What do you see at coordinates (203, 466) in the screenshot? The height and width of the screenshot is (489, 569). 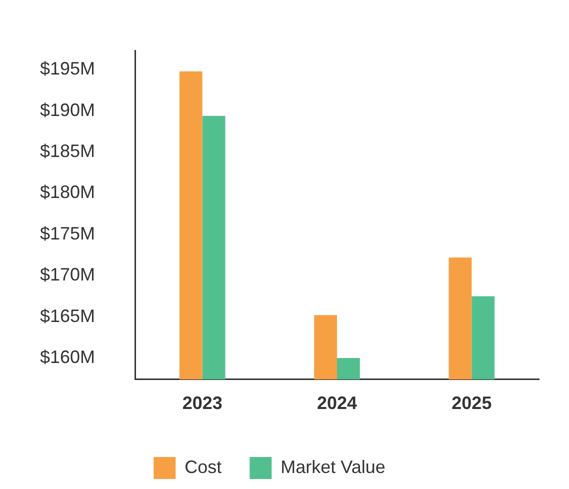 I see `legend-label: Cost` at bounding box center [203, 466].